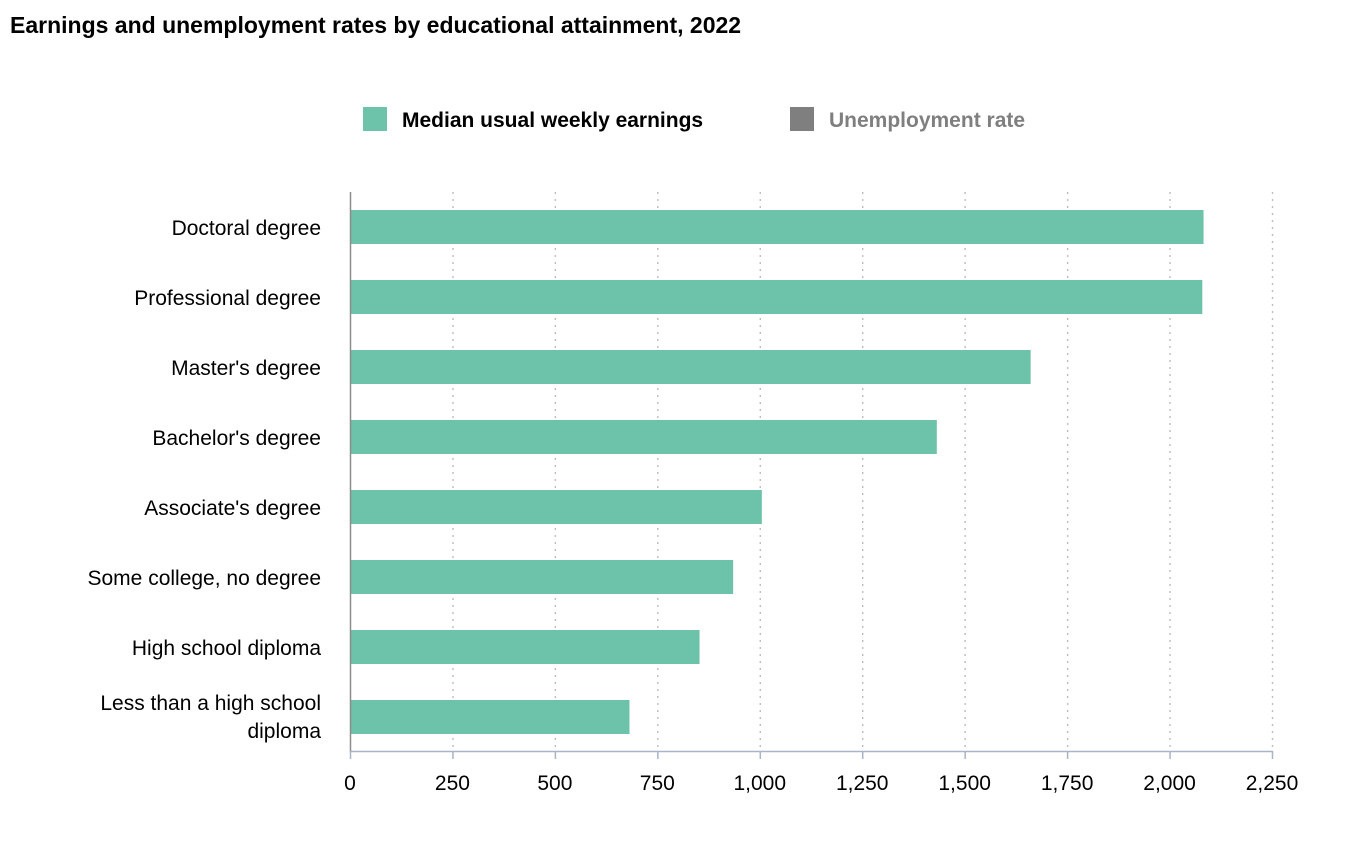 The image size is (1352, 852). I want to click on category-label-line: Professional degree, so click(227, 298).